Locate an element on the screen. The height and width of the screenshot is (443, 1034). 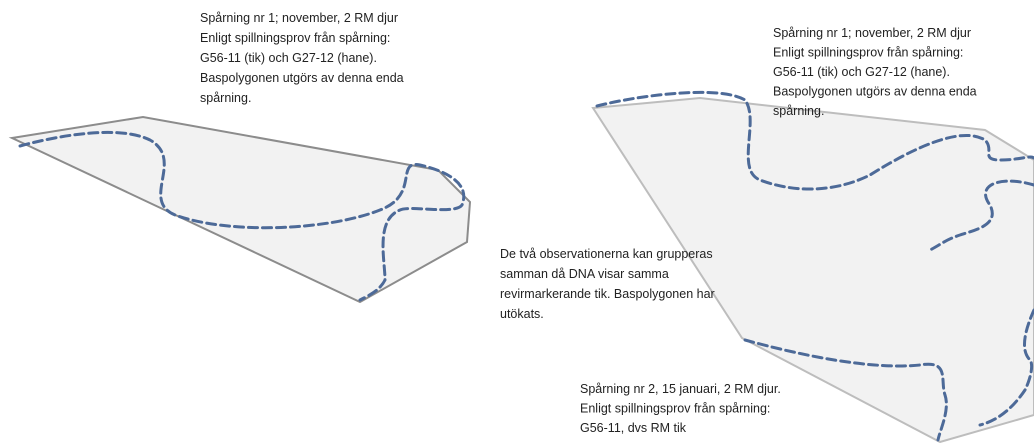
note-line: G56-11, dvs RM tik is located at coordinates (633, 428).